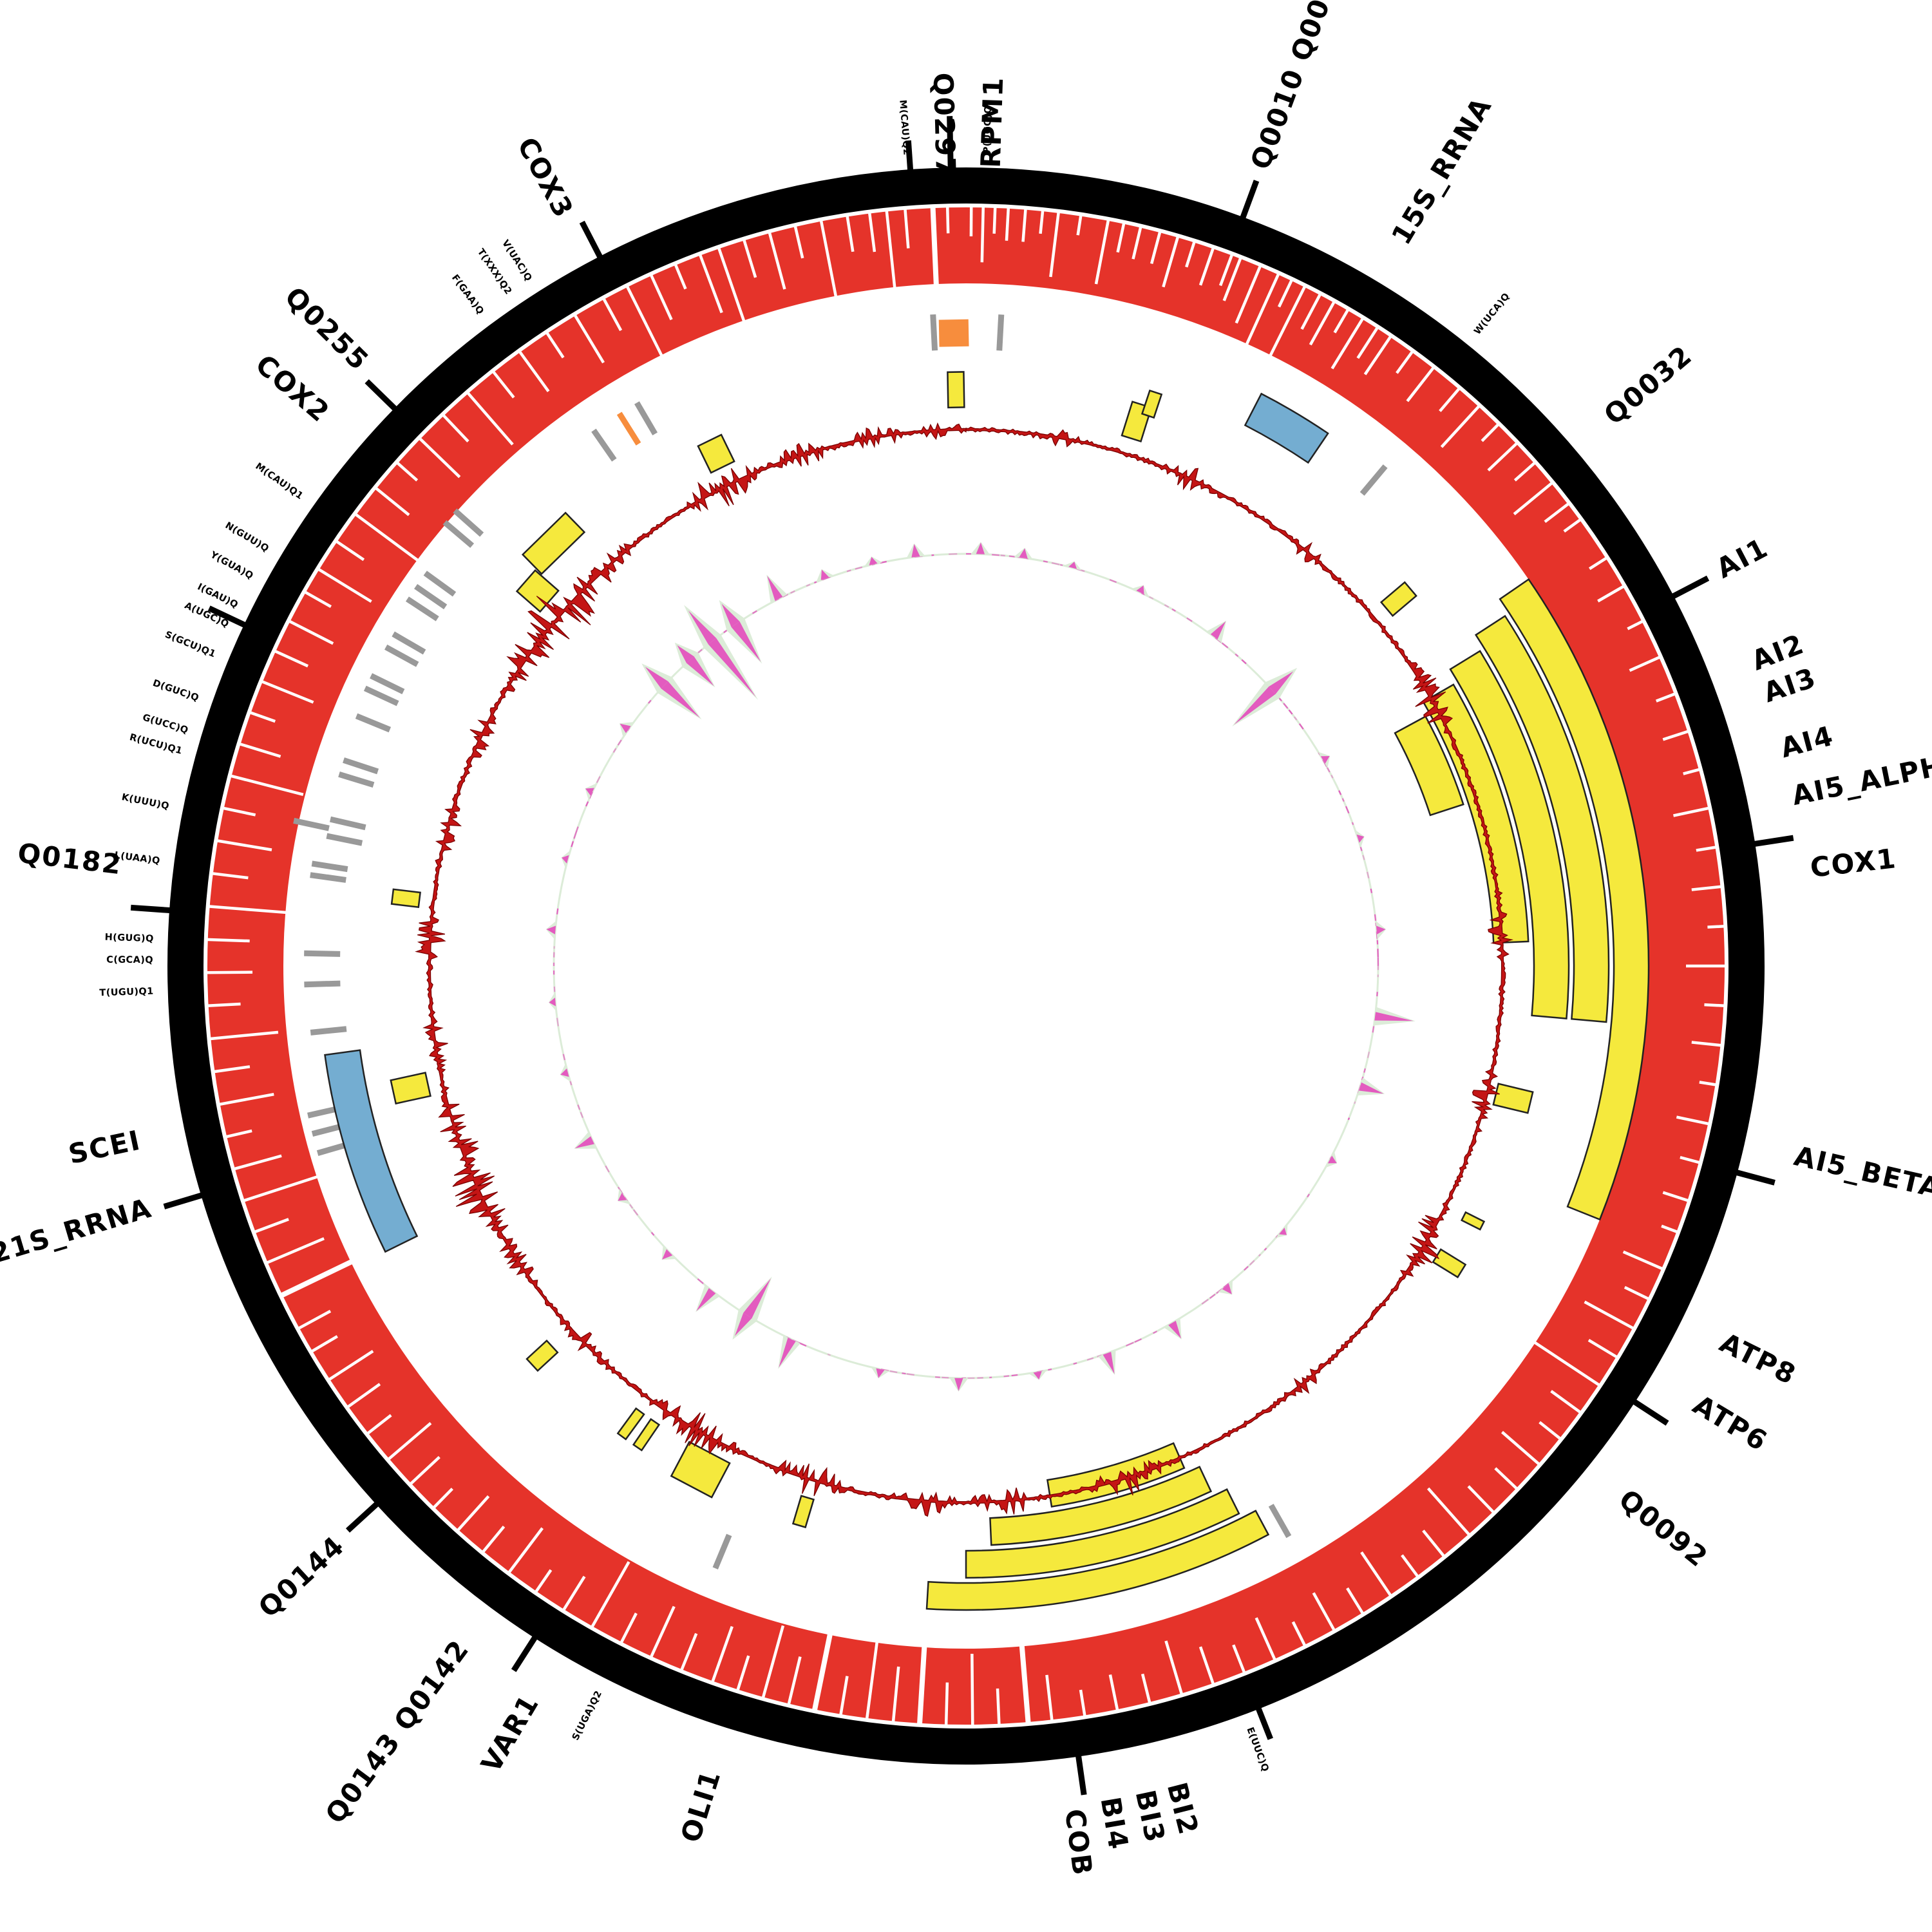 The image size is (1932, 1932). I want to click on trna-label: I(GAU)Q, so click(218, 596).